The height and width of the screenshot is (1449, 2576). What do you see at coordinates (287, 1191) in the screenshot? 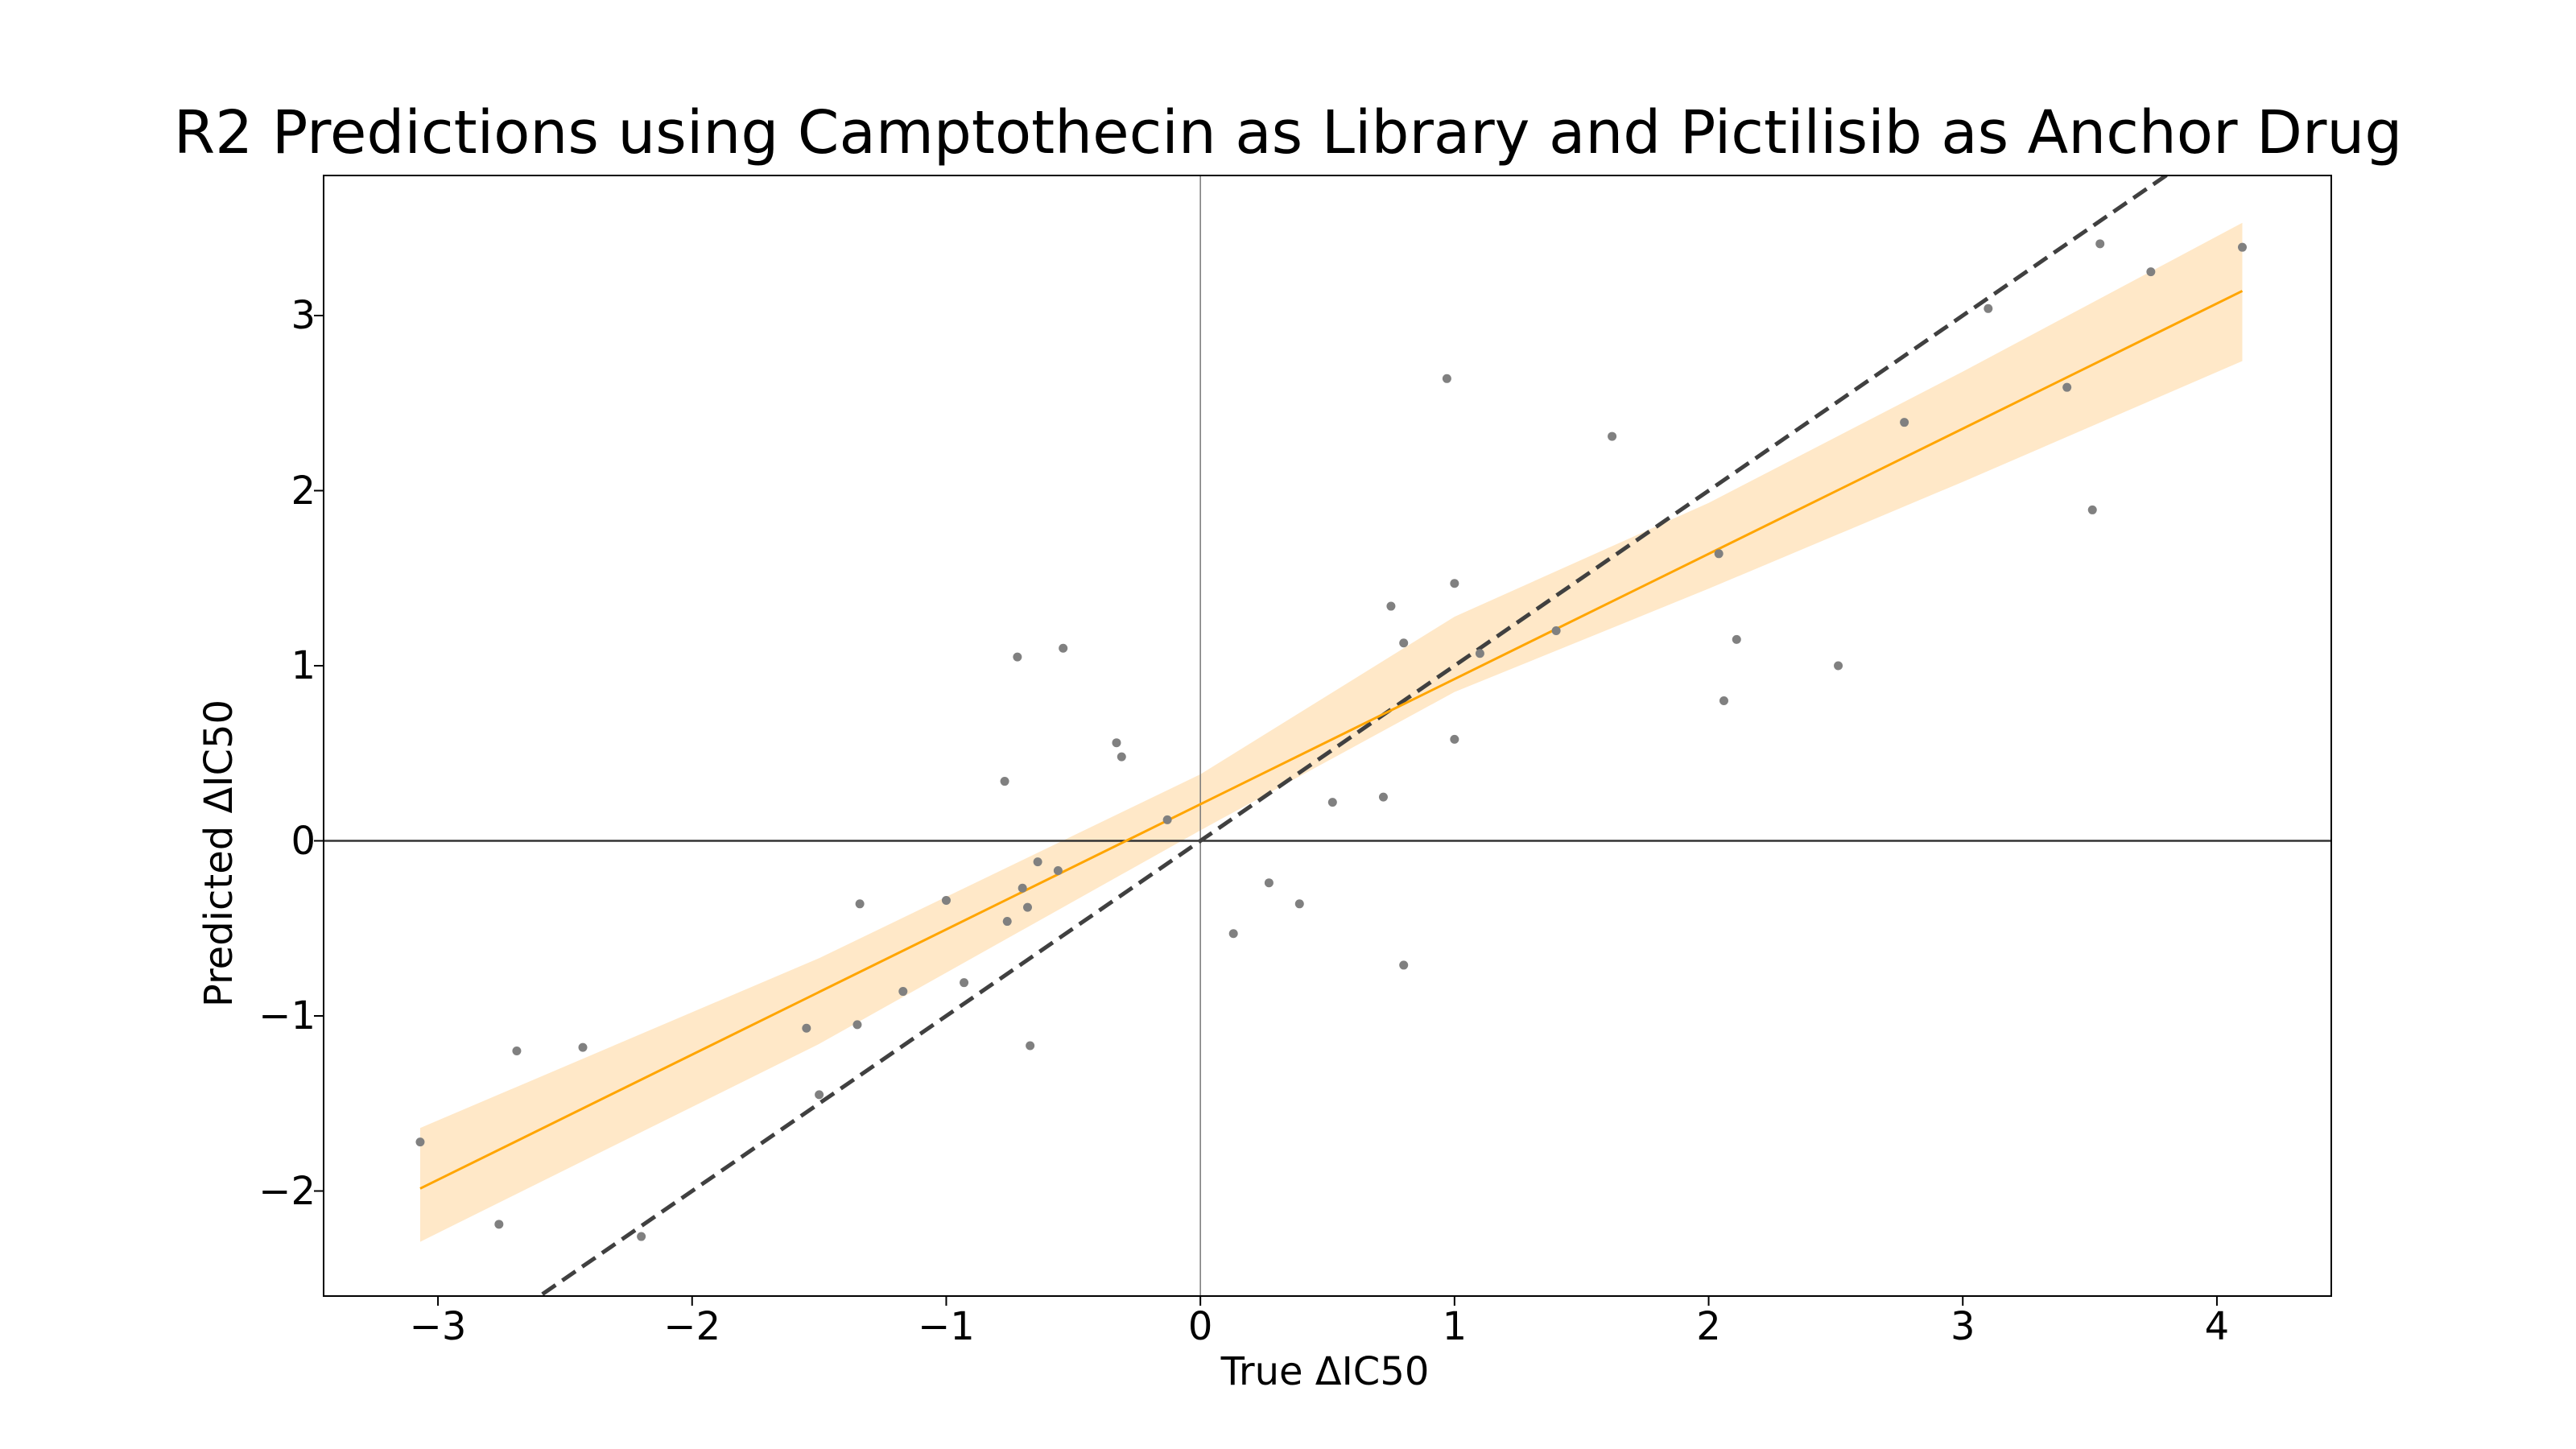
I see `y-tick-label: −2` at bounding box center [287, 1191].